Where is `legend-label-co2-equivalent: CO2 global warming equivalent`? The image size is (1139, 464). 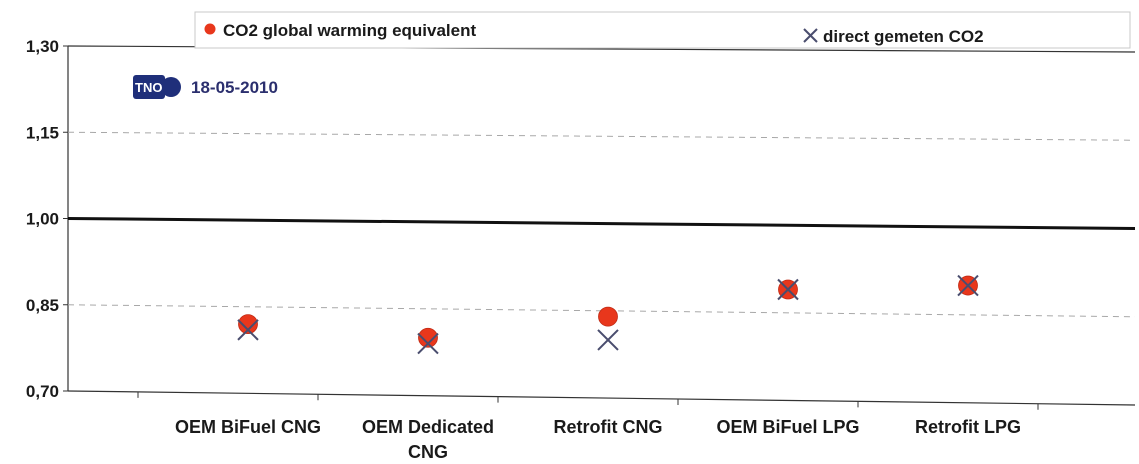 legend-label-co2-equivalent: CO2 global warming equivalent is located at coordinates (349, 30).